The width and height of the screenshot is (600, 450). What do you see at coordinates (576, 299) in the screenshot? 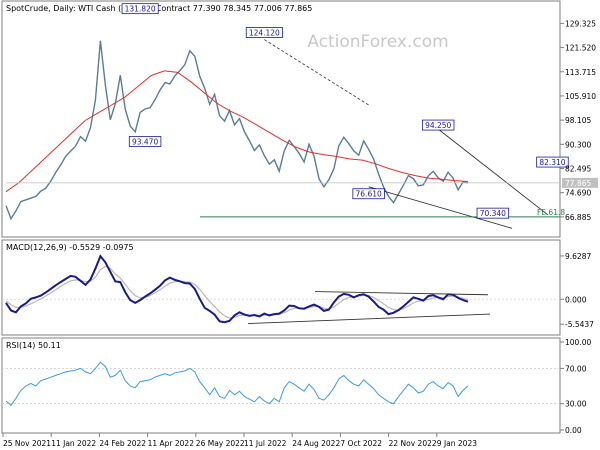
I see `macd-tick-label: 0.000` at bounding box center [576, 299].